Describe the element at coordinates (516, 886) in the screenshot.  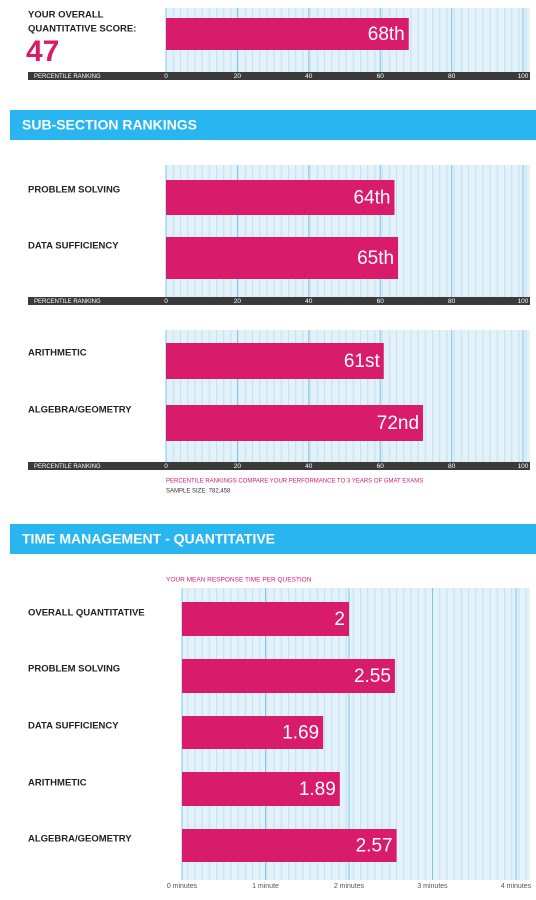
I see `x-tick-label: 4 minutes` at that location.